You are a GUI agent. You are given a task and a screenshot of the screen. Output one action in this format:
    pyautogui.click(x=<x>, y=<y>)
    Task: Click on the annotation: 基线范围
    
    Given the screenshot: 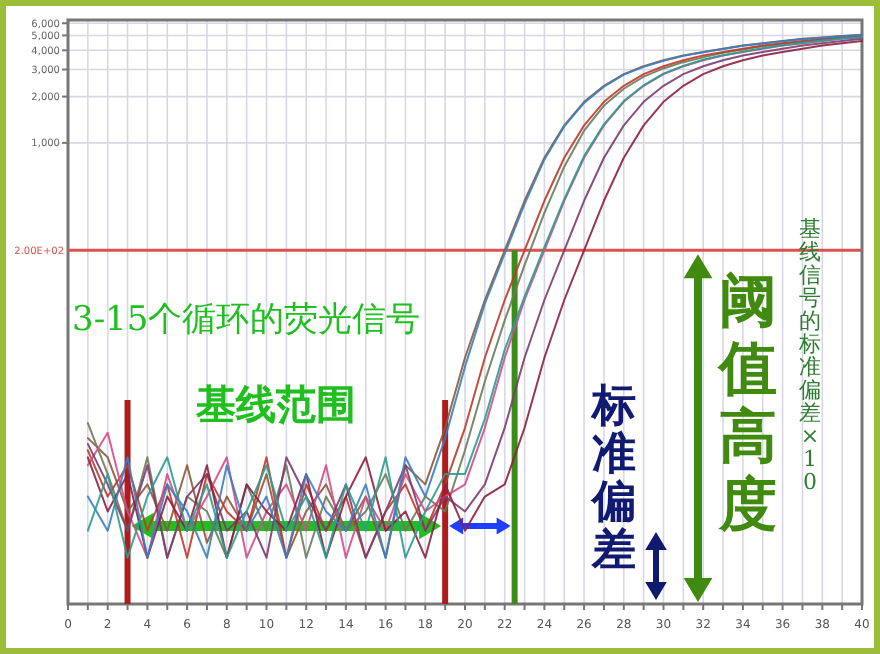 What is the action you would take?
    pyautogui.click(x=275, y=404)
    